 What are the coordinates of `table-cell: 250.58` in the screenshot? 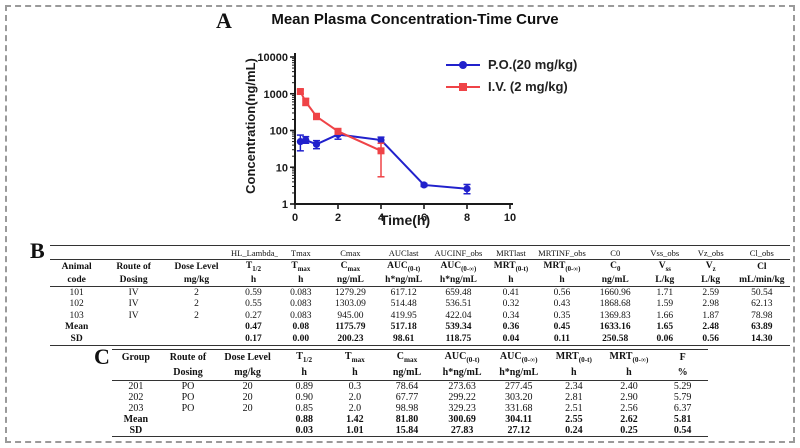 It's located at (615, 339).